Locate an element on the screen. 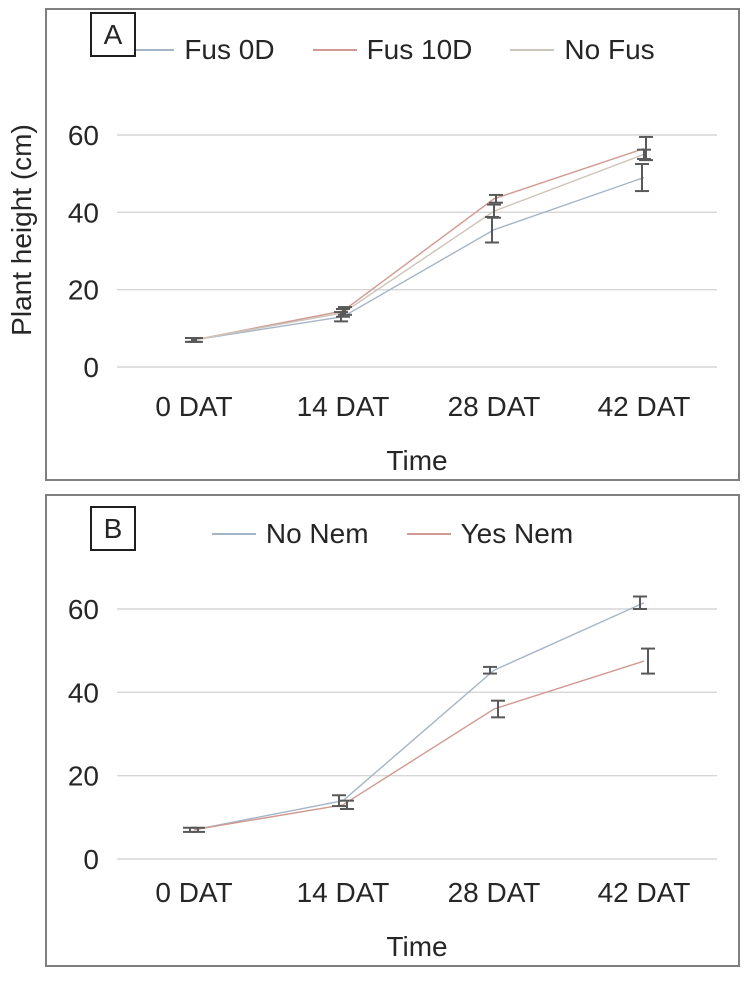 The width and height of the screenshot is (750, 986). legend-label-no-fus: No Fus is located at coordinates (609, 49).